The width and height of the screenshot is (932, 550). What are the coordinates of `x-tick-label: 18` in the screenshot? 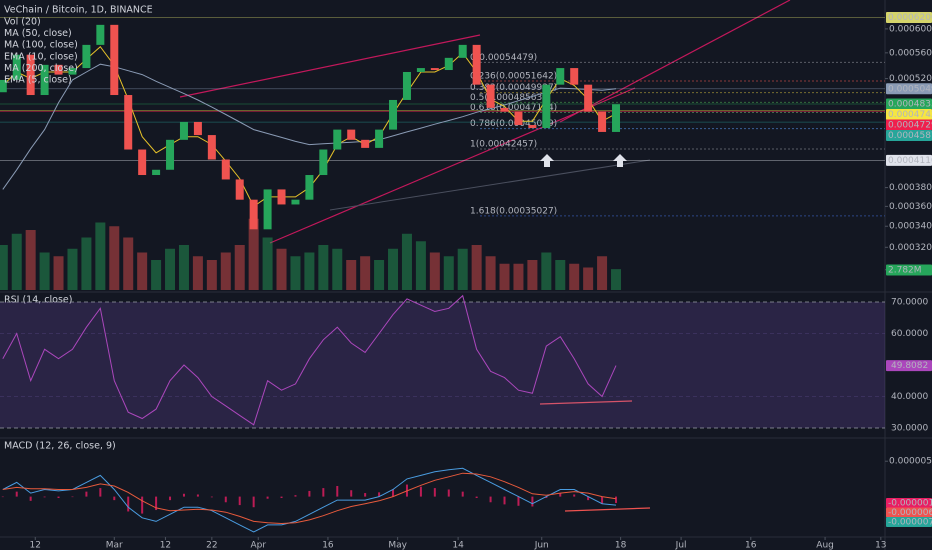 It's located at (621, 545).